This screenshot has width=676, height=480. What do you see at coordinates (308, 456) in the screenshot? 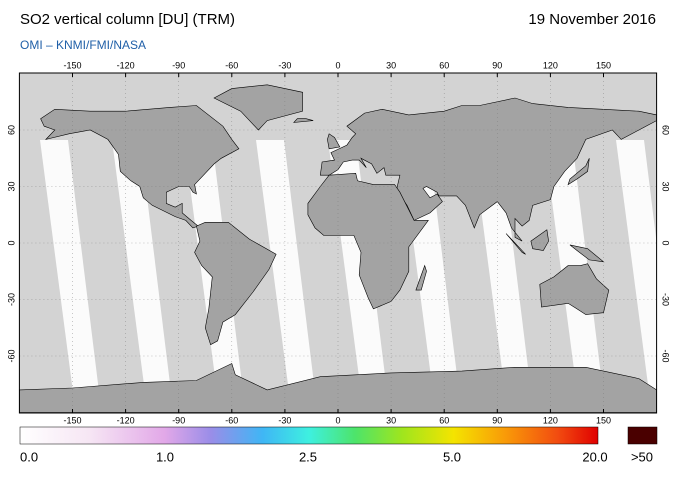
I see `colorbar-label: 2.5` at bounding box center [308, 456].